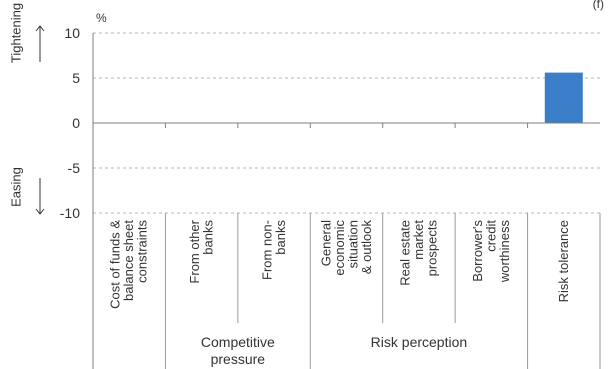  I want to click on group-label: Risk perception, so click(419, 342).